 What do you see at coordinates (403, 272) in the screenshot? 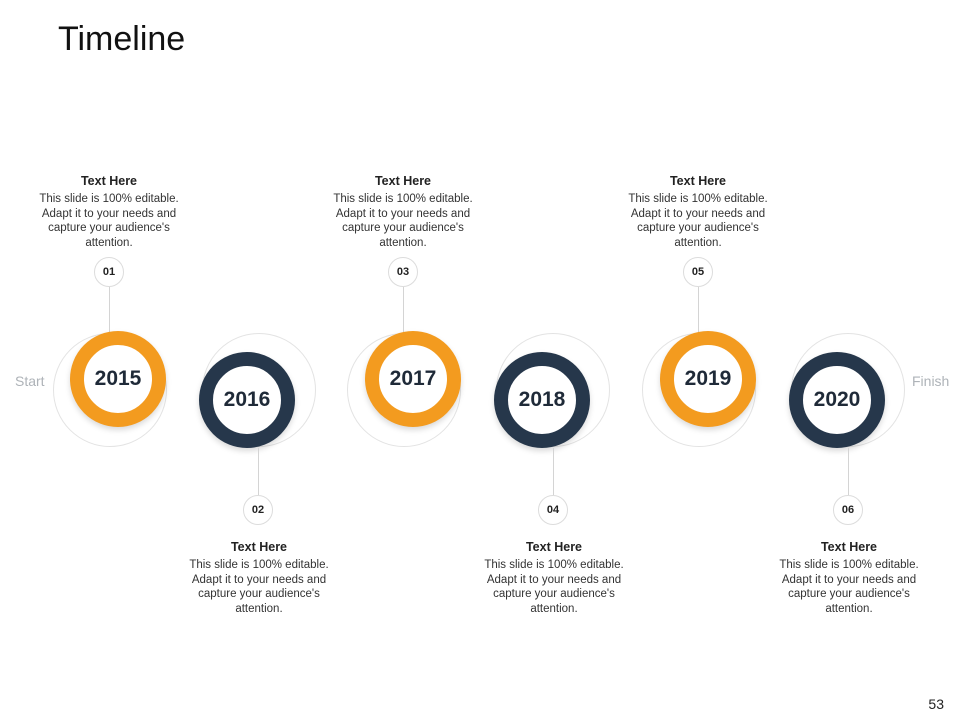
I see `step-badge-03: 03` at bounding box center [403, 272].